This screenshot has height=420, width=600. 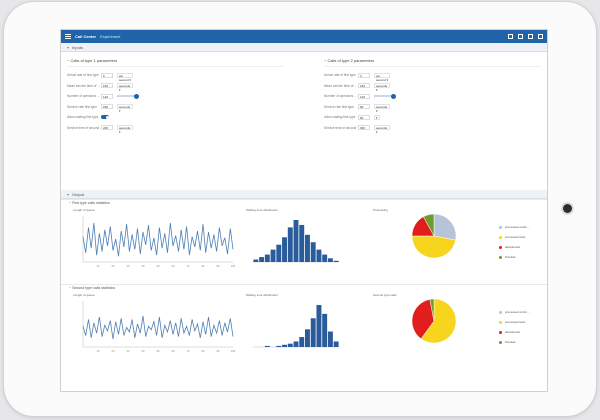 I want to click on param-value-input: 300, so click(x=364, y=128).